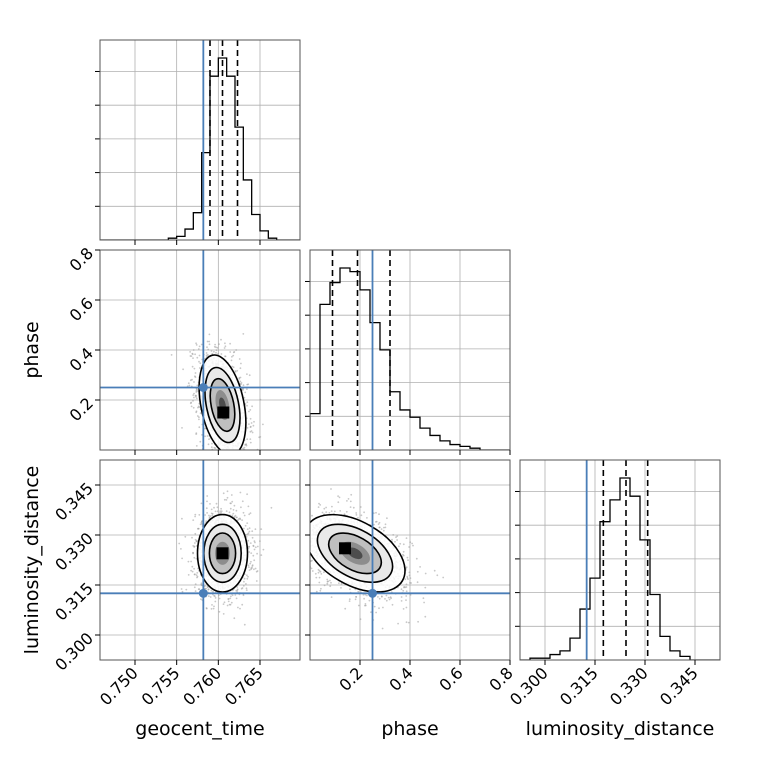 The width and height of the screenshot is (760, 760). Describe the element at coordinates (398, 560) in the screenshot. I see `joint-content` at that location.